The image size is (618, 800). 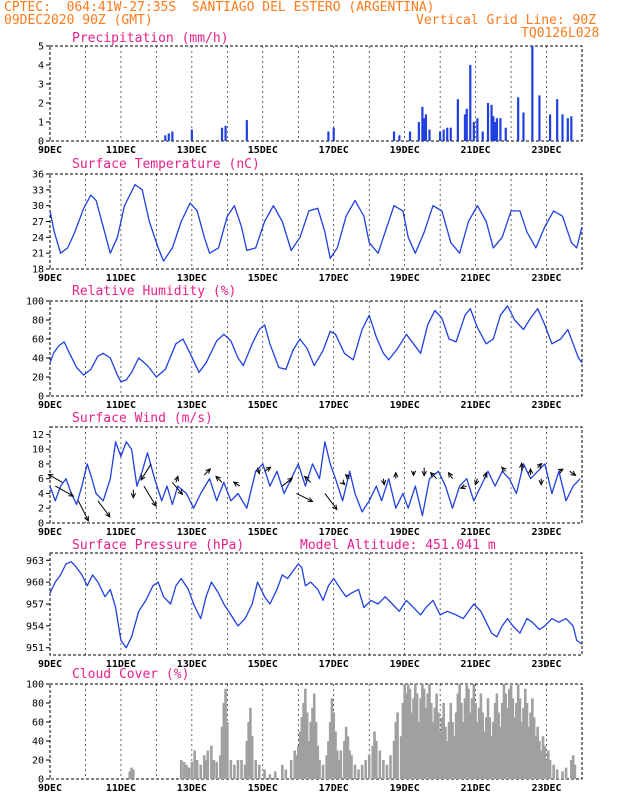 I want to click on header-grid-line: Vertical Grid Line: 90Z, so click(x=506, y=20).